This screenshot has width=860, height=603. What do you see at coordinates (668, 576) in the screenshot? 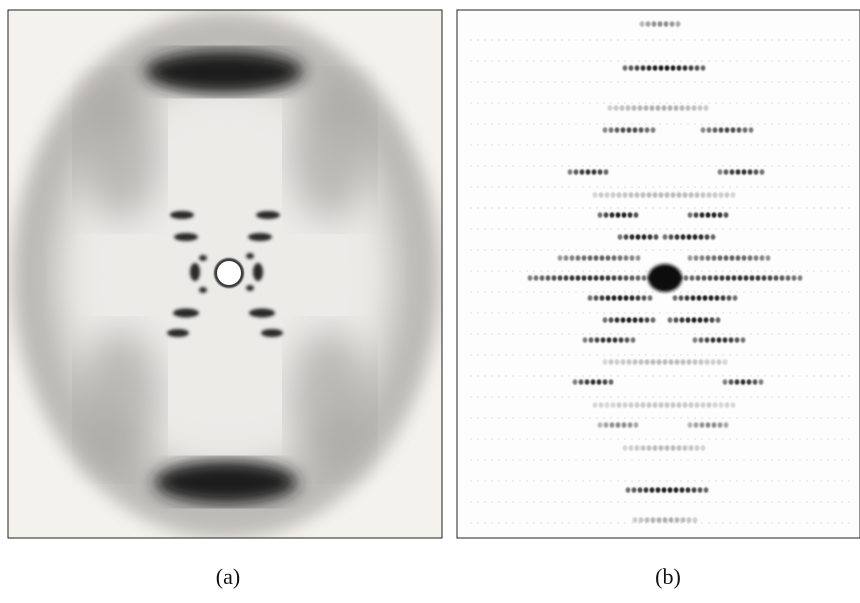
I see `caption: (b)` at bounding box center [668, 576].